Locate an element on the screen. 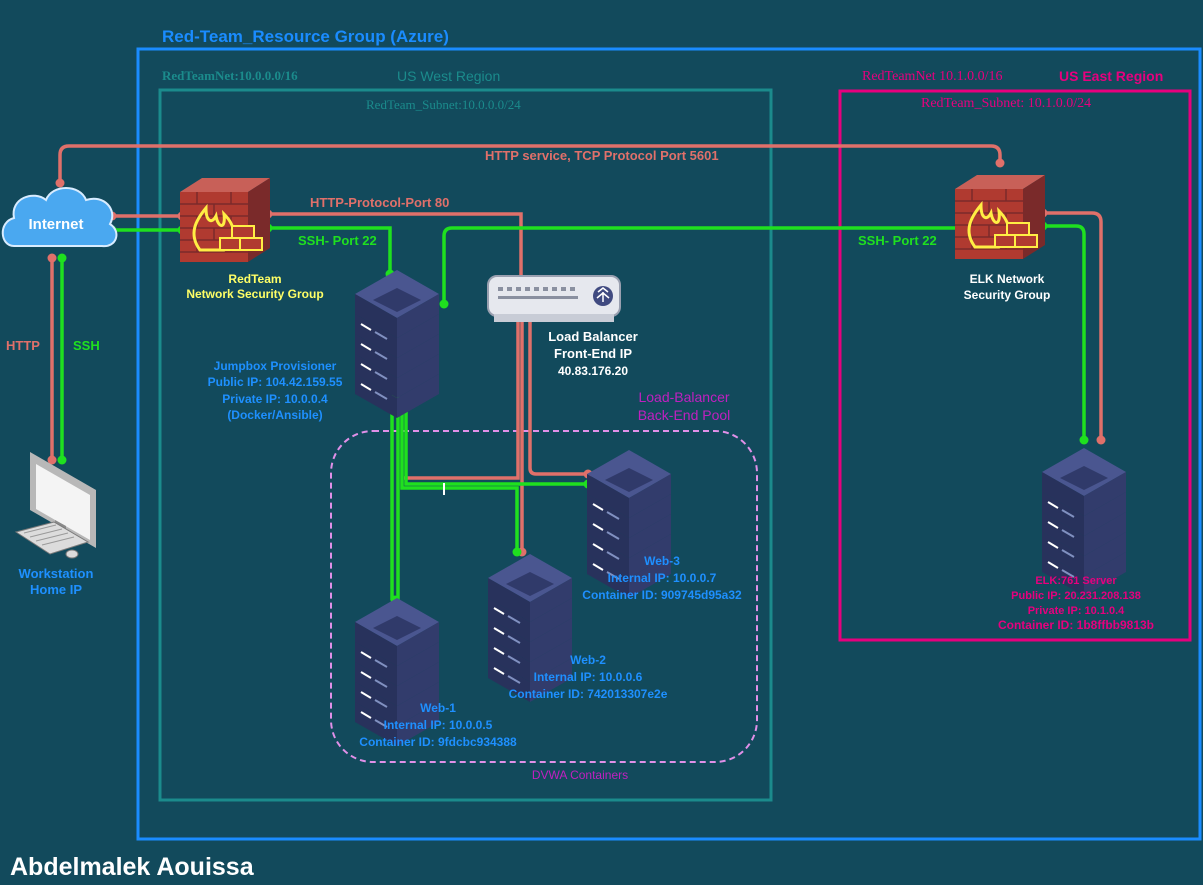 The width and height of the screenshot is (1203, 885). load-balancer: Load Balancer Front-End IP 40.83.176.20 is located at coordinates (562, 326).